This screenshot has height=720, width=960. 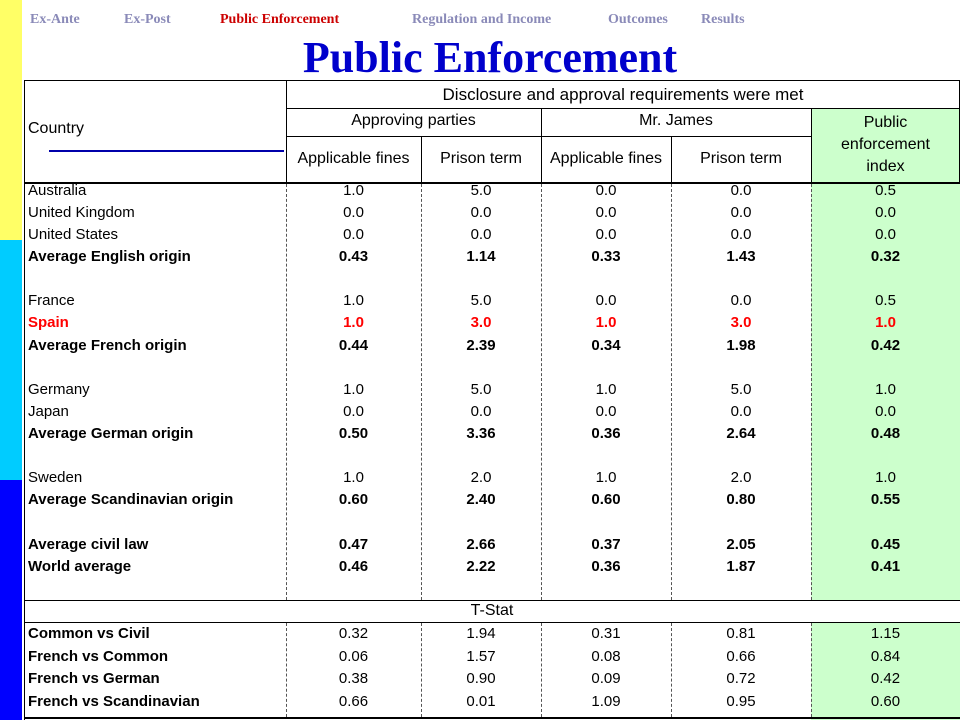 I want to click on value-cell: 1.57, so click(x=481, y=656).